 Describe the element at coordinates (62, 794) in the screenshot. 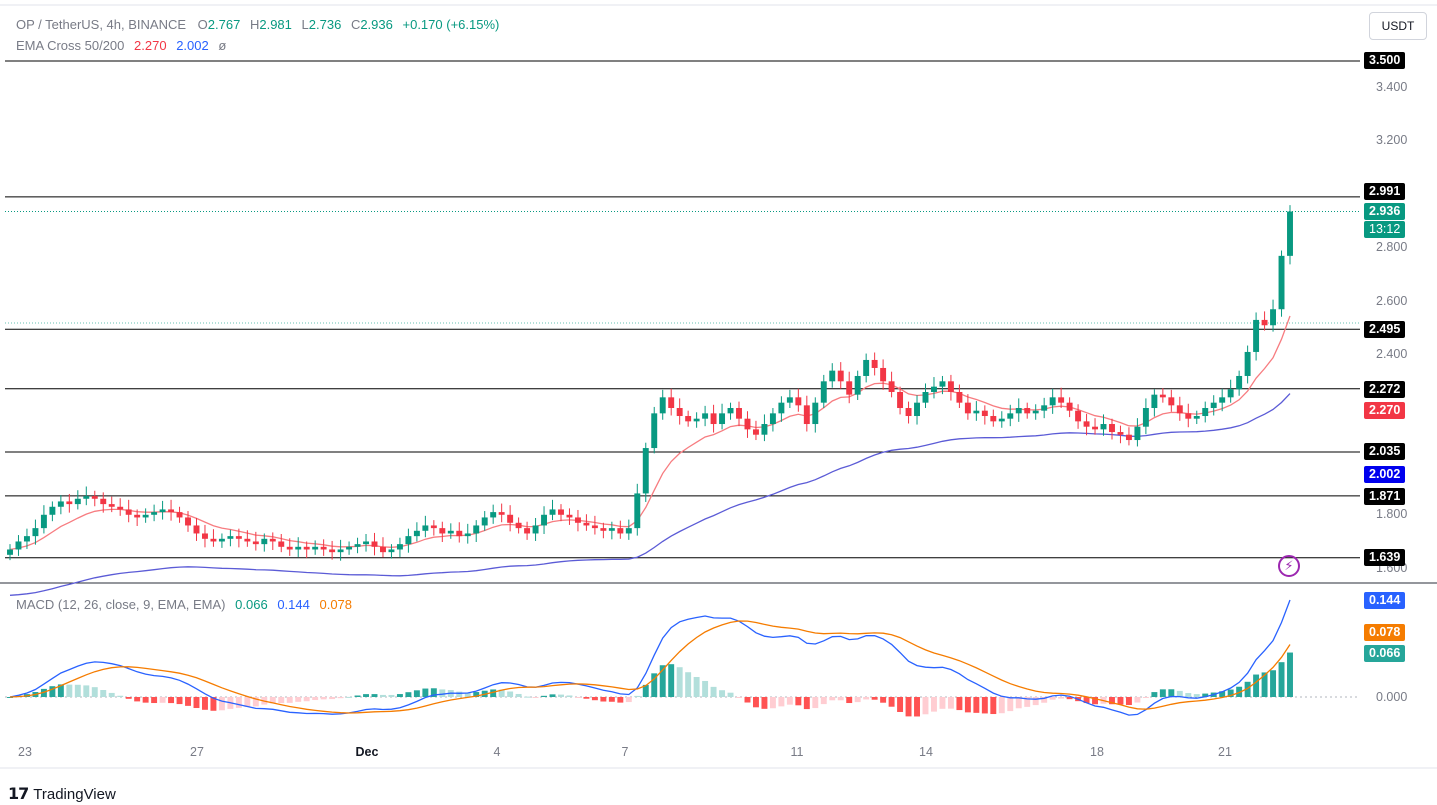

I see `tradingview-logo: 𝟭𝟳 TradingView` at that location.